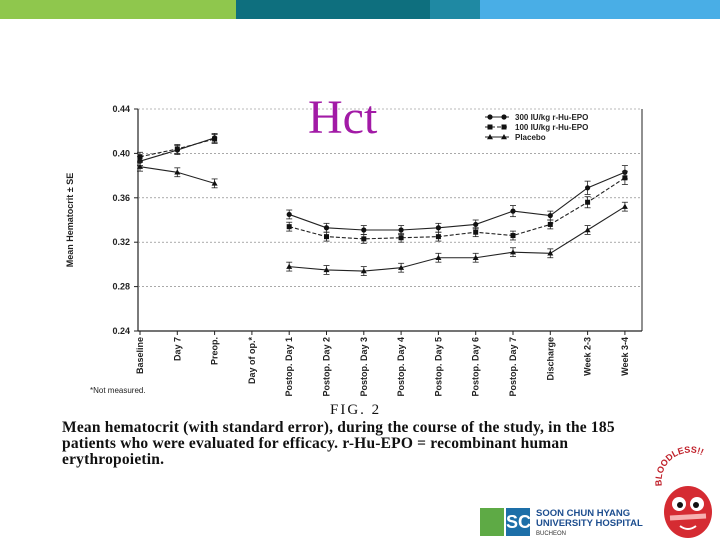  I want to click on x-tick-label: Postop. Day 3, so click(364, 367).